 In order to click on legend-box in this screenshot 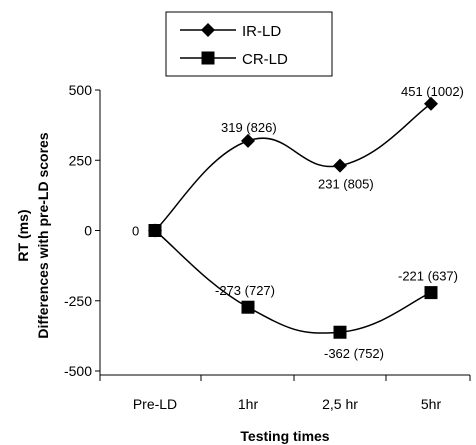, I will do `click(249, 44)`.